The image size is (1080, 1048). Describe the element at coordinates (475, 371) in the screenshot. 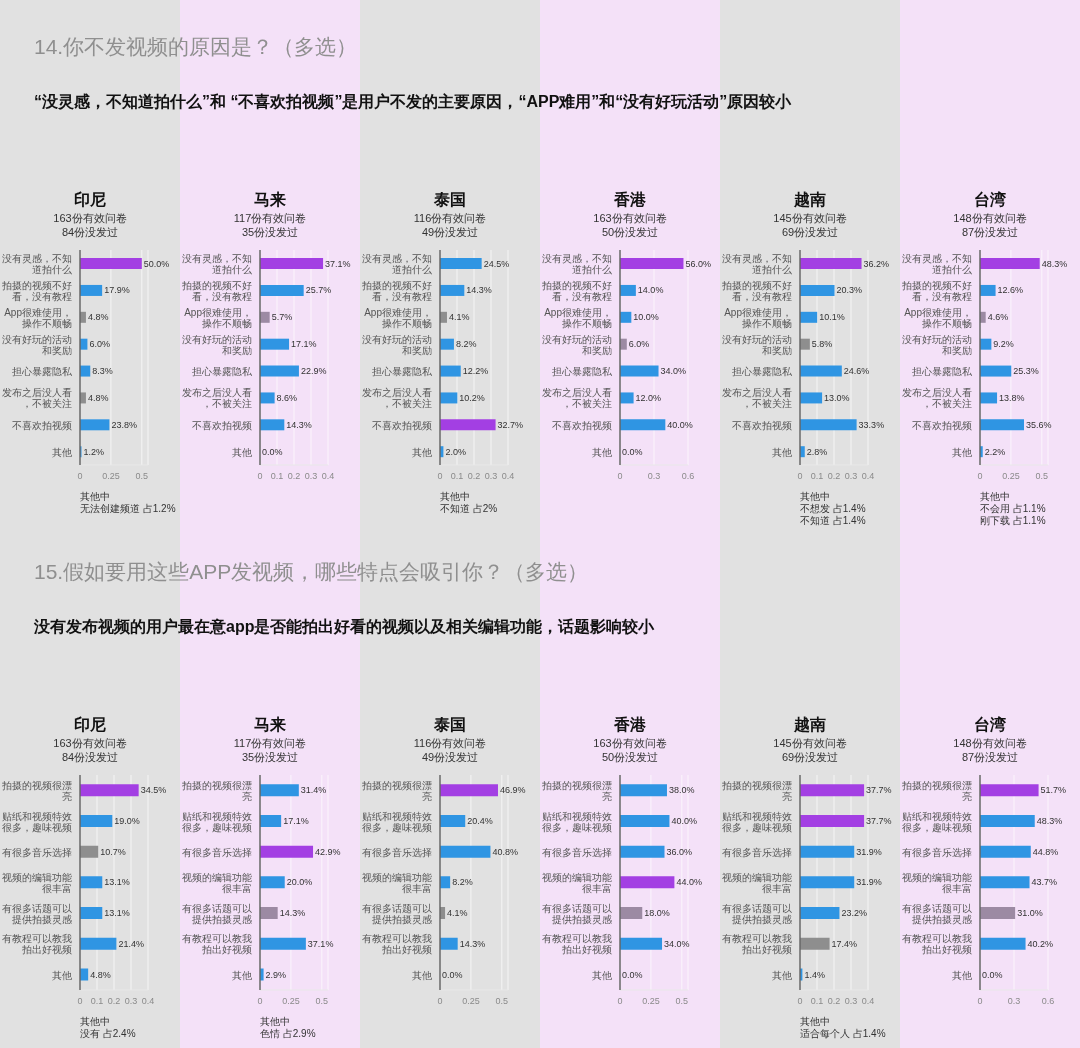

I see `data-label: 12.2%` at that location.